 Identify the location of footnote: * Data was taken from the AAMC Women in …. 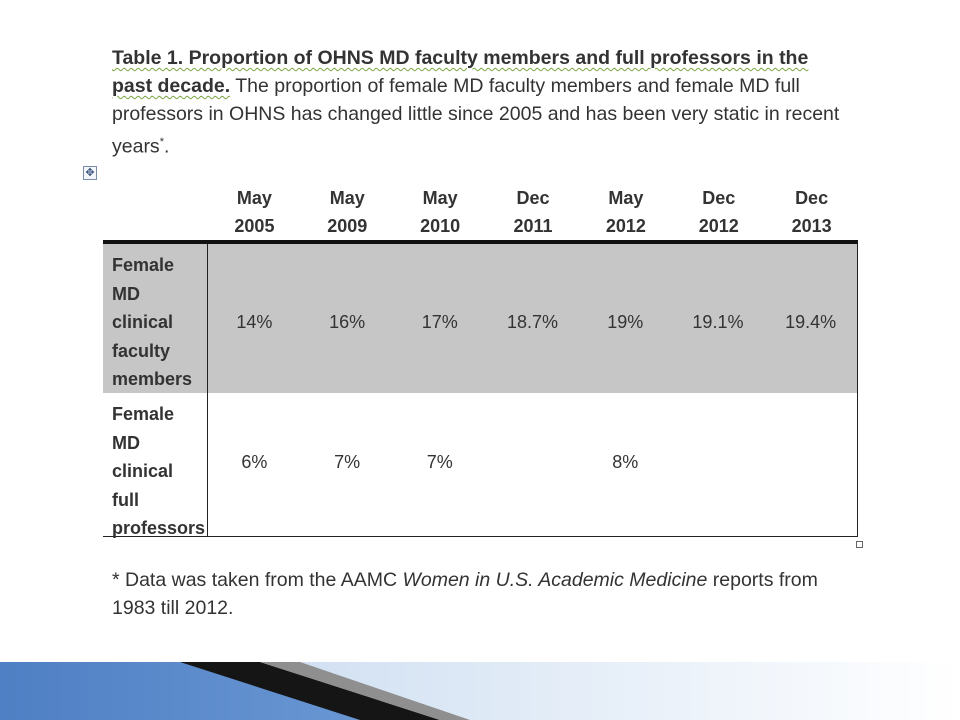
(482, 594).